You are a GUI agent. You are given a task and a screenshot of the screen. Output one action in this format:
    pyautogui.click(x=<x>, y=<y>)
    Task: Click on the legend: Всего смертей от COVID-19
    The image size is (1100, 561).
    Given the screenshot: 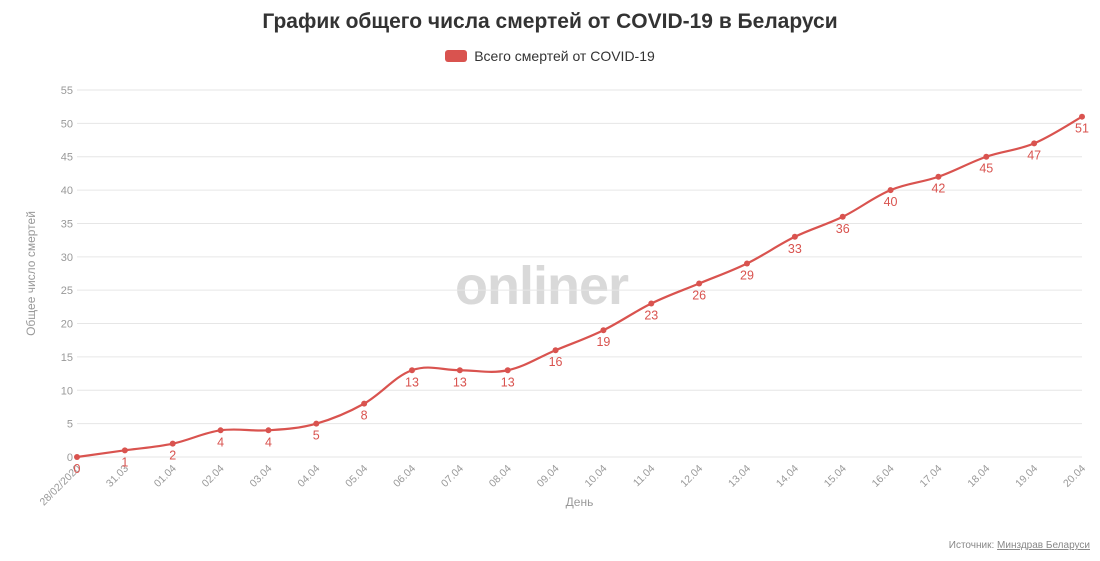 What is the action you would take?
    pyautogui.click(x=550, y=56)
    